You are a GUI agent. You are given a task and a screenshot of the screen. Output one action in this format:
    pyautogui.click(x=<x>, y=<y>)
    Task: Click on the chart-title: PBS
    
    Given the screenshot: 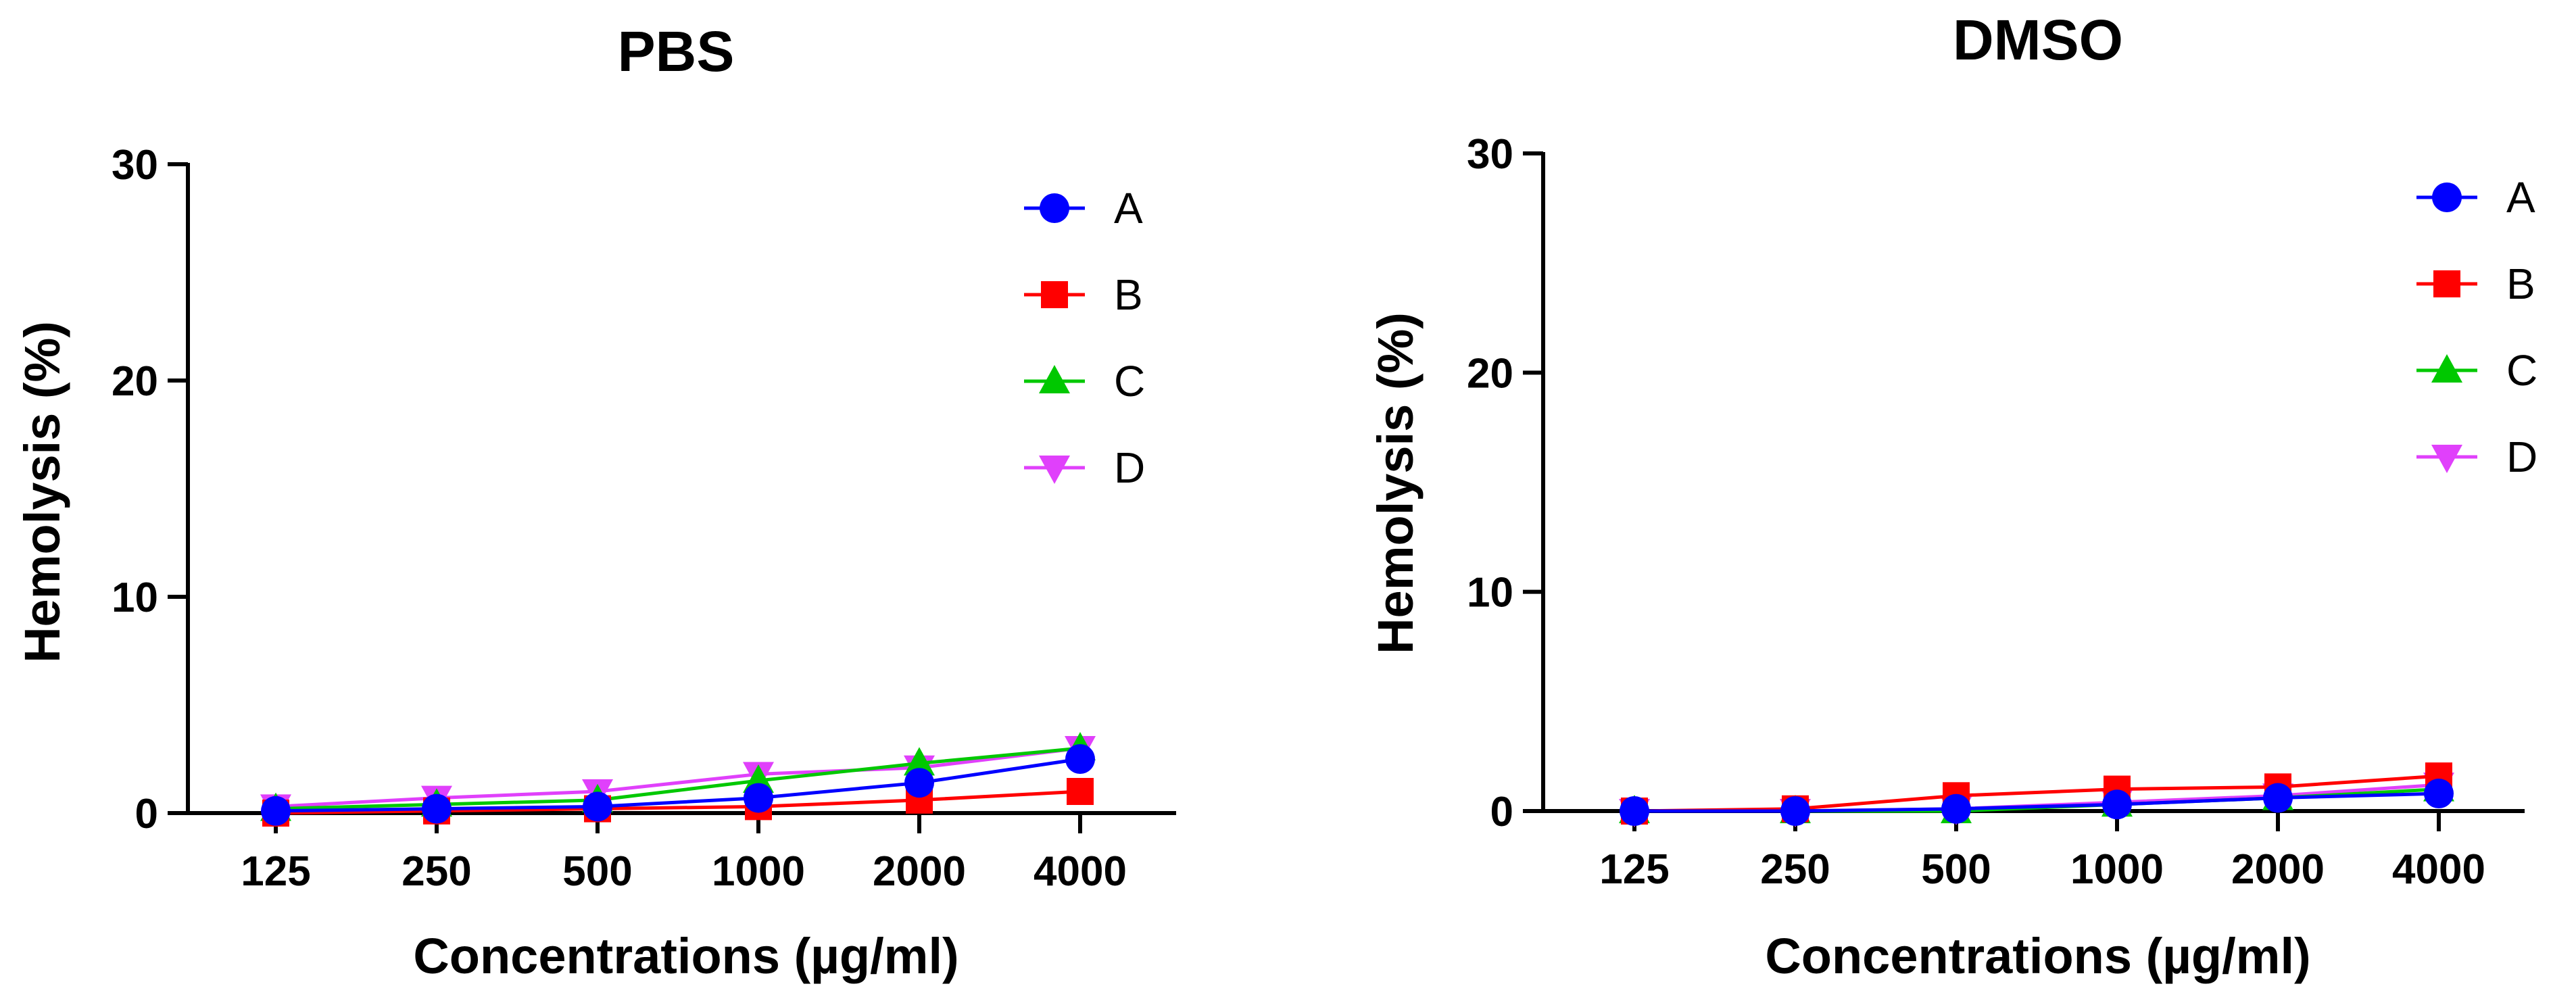 What is the action you would take?
    pyautogui.click(x=676, y=51)
    